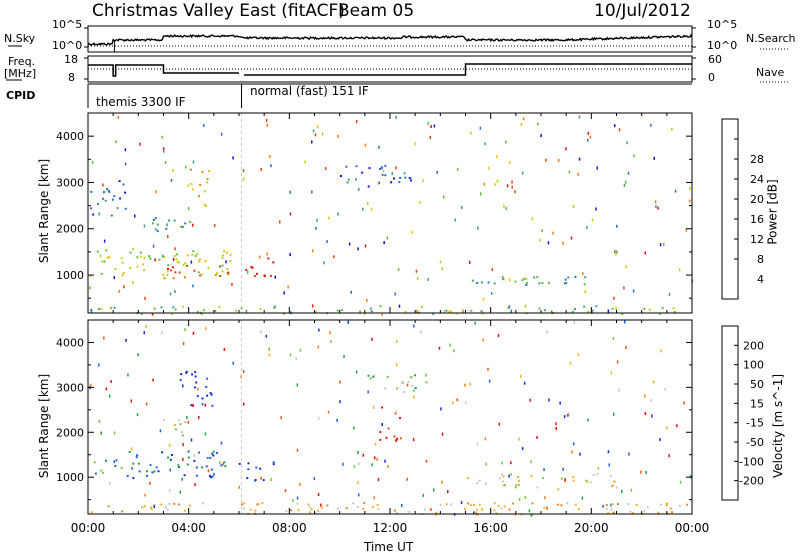  Describe the element at coordinates (20, 73) in the screenshot. I see `freq-unit-label: [MHz]` at that location.